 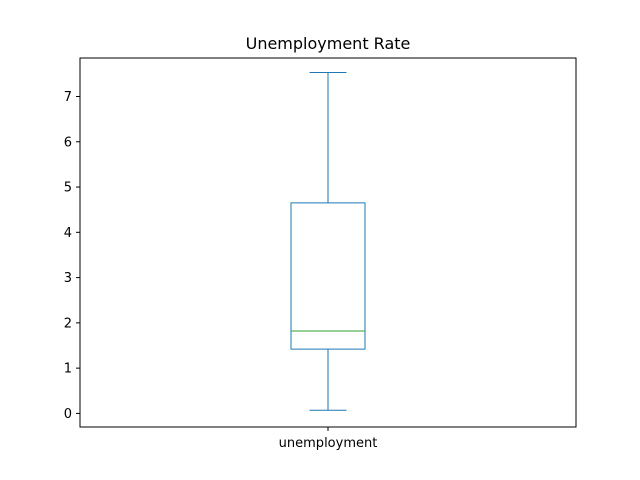 I want to click on x-axis: unemployment, so click(x=328, y=439).